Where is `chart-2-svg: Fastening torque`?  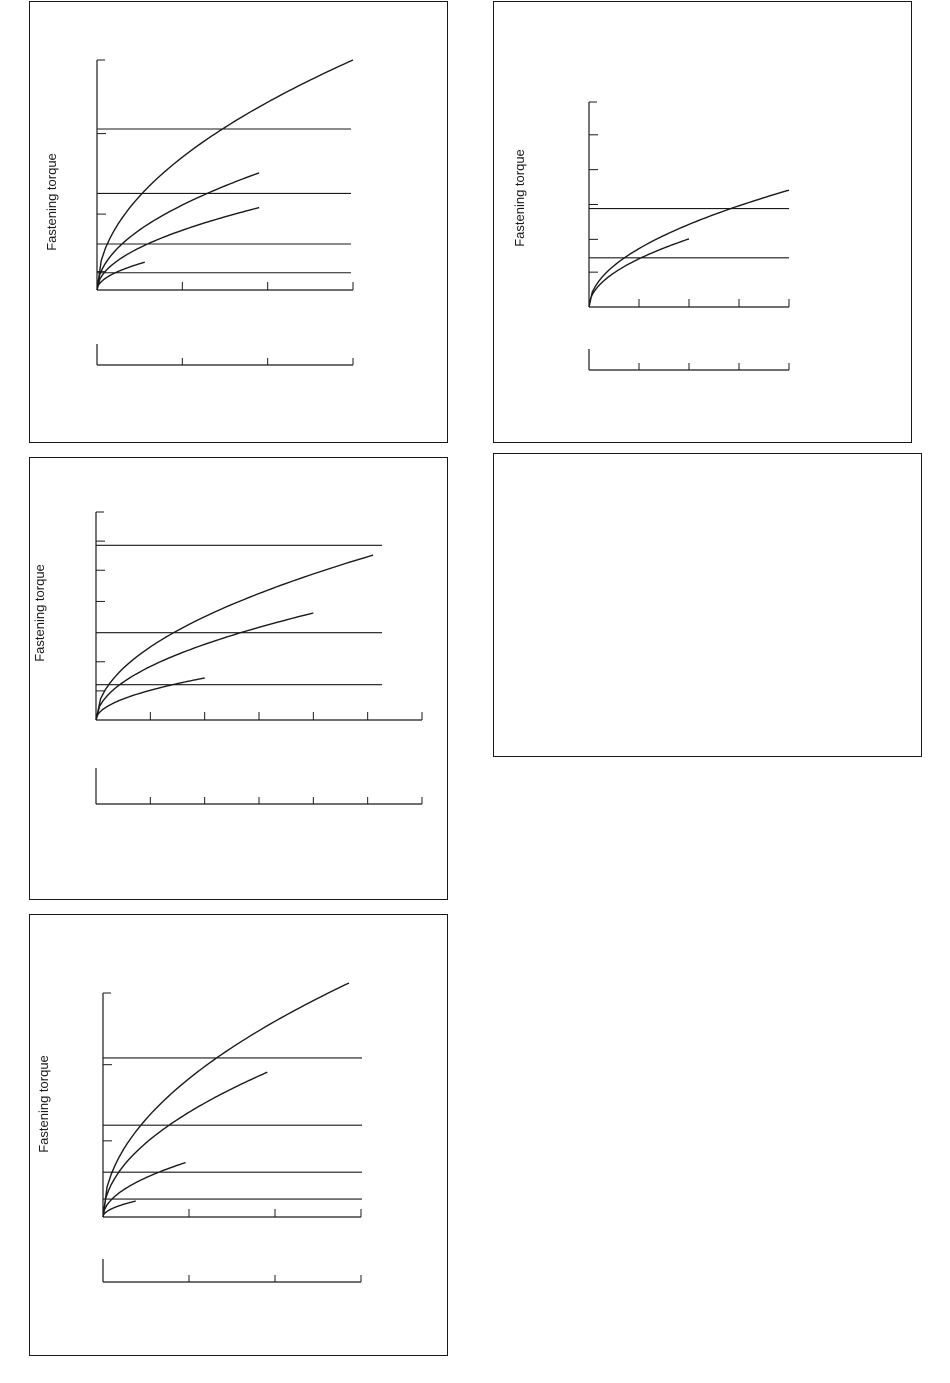 chart-2-svg: Fastening torque is located at coordinates (651, 236).